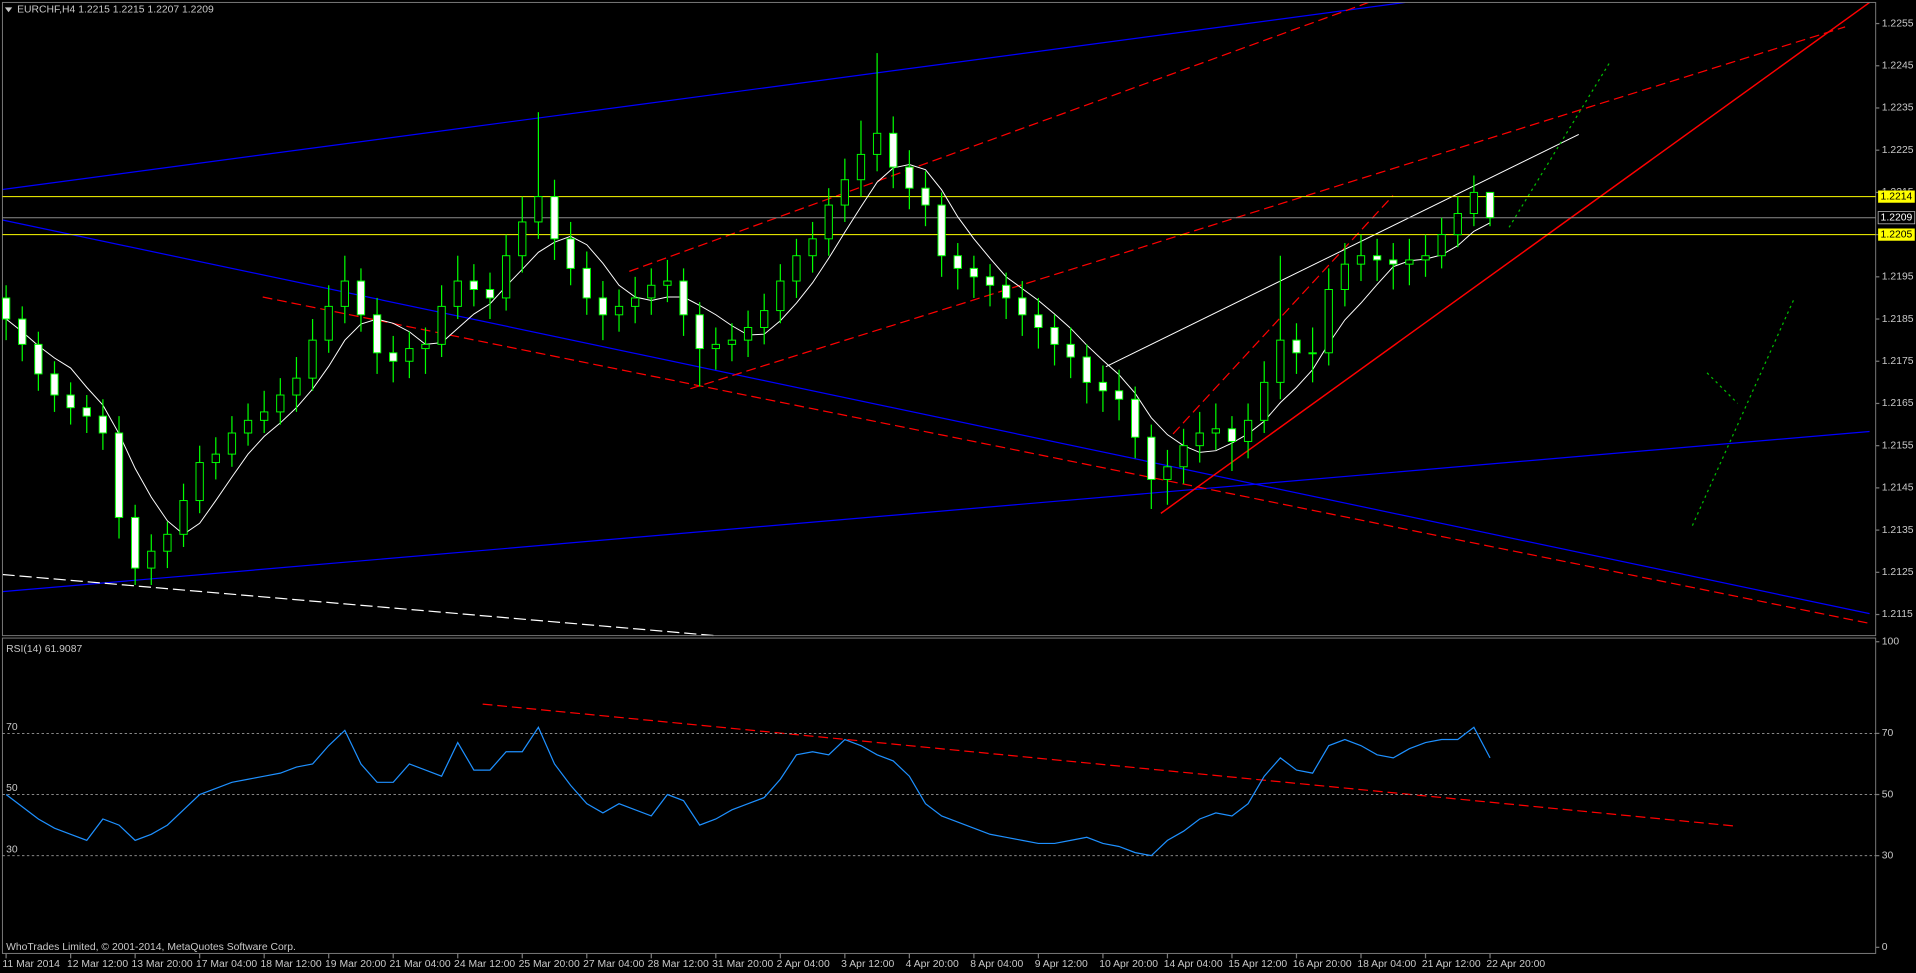 This screenshot has width=1916, height=973. Describe the element at coordinates (1898, 361) in the screenshot. I see `y-tick-label: 1.2175` at that location.